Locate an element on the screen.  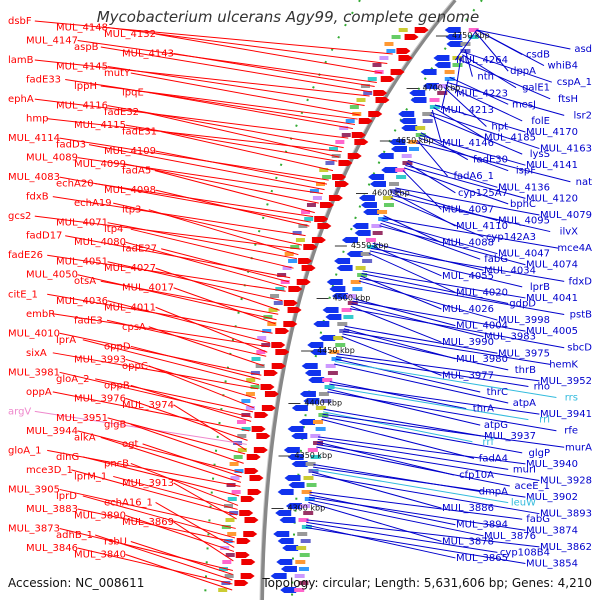
forward-gene-label: MUL_4116 is located at coordinates (82, 106).